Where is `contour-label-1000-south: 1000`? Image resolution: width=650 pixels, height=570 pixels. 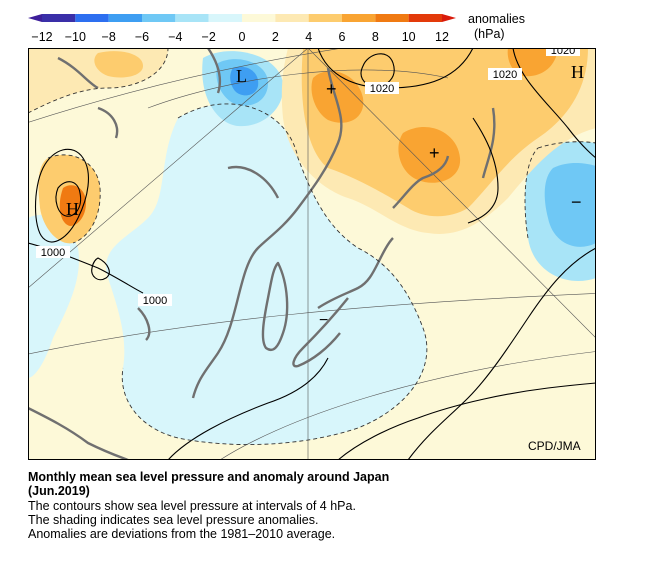 contour-label-1000-south: 1000 is located at coordinates (155, 300).